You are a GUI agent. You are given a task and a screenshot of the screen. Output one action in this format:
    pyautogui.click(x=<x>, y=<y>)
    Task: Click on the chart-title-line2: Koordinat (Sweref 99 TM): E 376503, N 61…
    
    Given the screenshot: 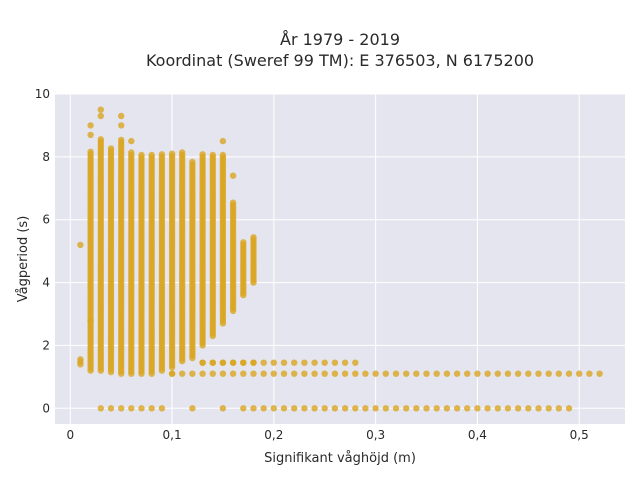 What is the action you would take?
    pyautogui.click(x=340, y=60)
    